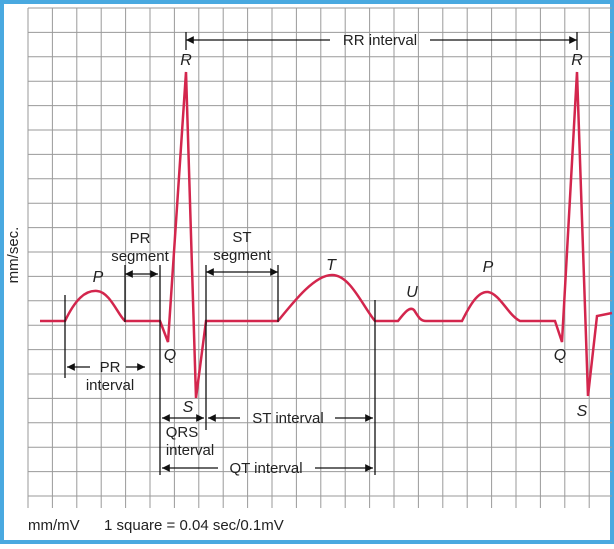  I want to click on interval-label: QT interval, so click(265, 468).